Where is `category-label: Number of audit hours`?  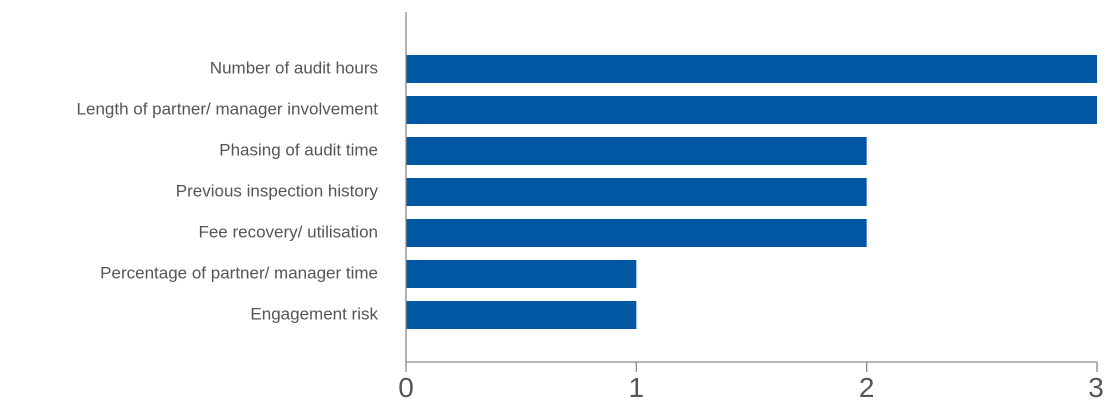 category-label: Number of audit hours is located at coordinates (294, 67).